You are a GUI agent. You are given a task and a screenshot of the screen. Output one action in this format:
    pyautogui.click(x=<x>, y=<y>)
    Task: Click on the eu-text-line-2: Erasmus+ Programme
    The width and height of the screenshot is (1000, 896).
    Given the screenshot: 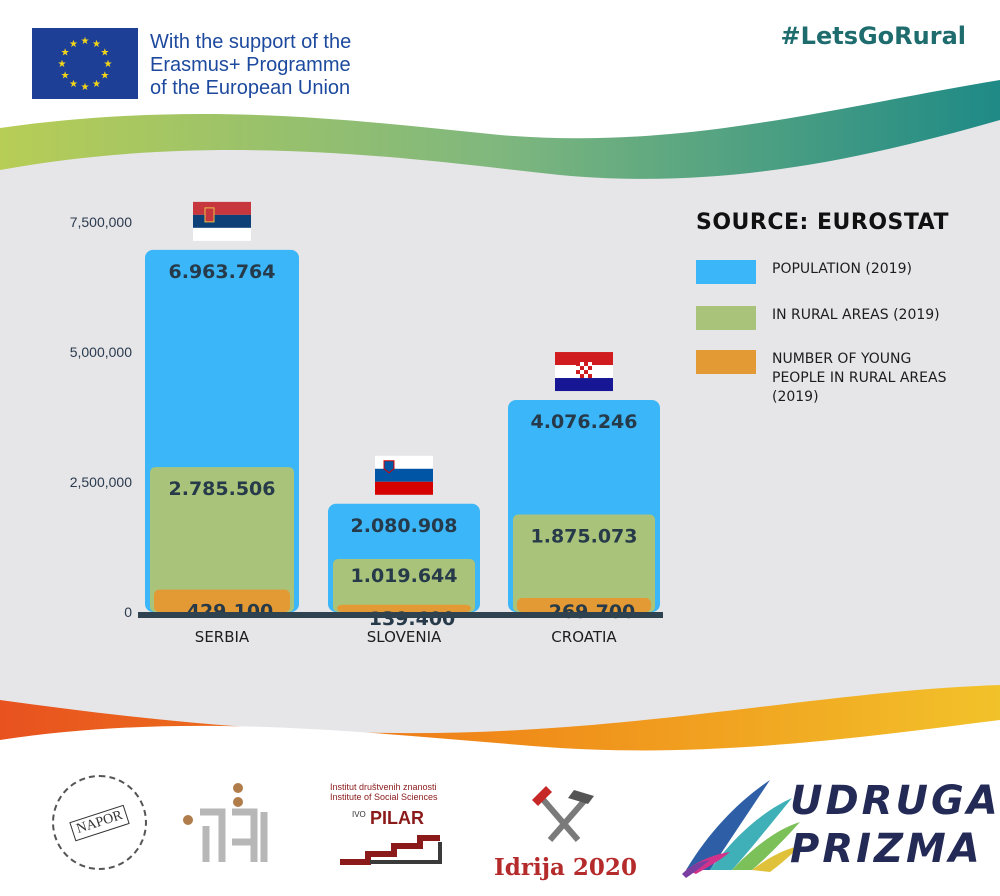 What is the action you would take?
    pyautogui.click(x=250, y=65)
    